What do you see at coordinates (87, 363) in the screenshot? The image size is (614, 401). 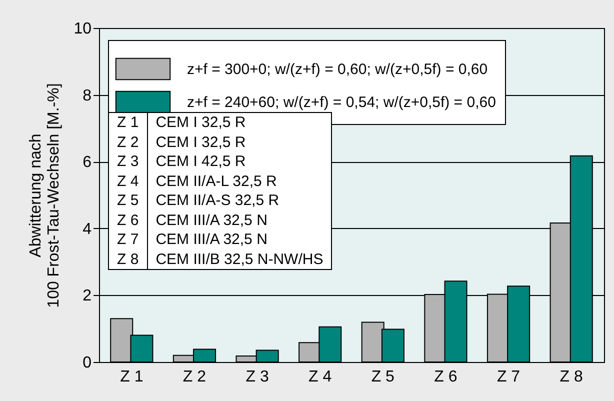 I see `y-tick-label: 0` at bounding box center [87, 363].